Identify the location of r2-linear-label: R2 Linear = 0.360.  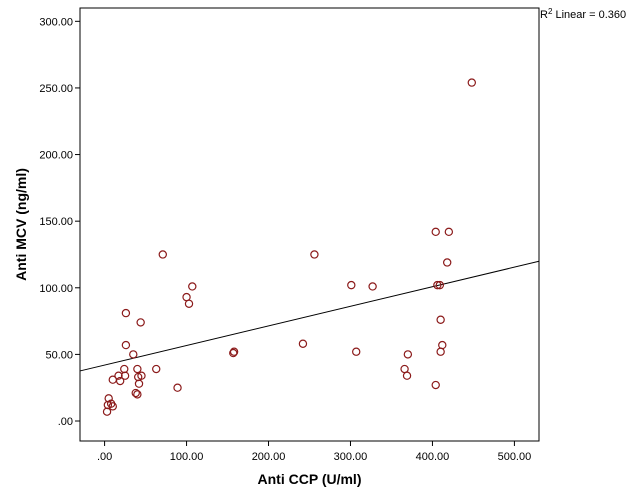
(583, 14).